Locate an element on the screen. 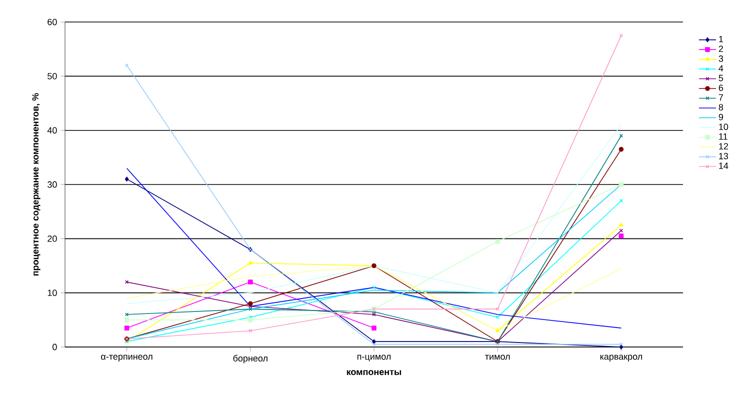 The width and height of the screenshot is (745, 405). legend-label: 13 is located at coordinates (723, 156).